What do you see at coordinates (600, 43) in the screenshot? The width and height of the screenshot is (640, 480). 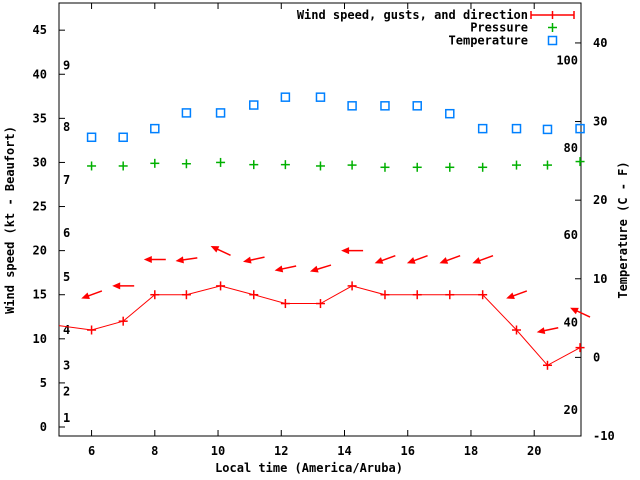 I see `celsius-tick-label: 40` at bounding box center [600, 43].